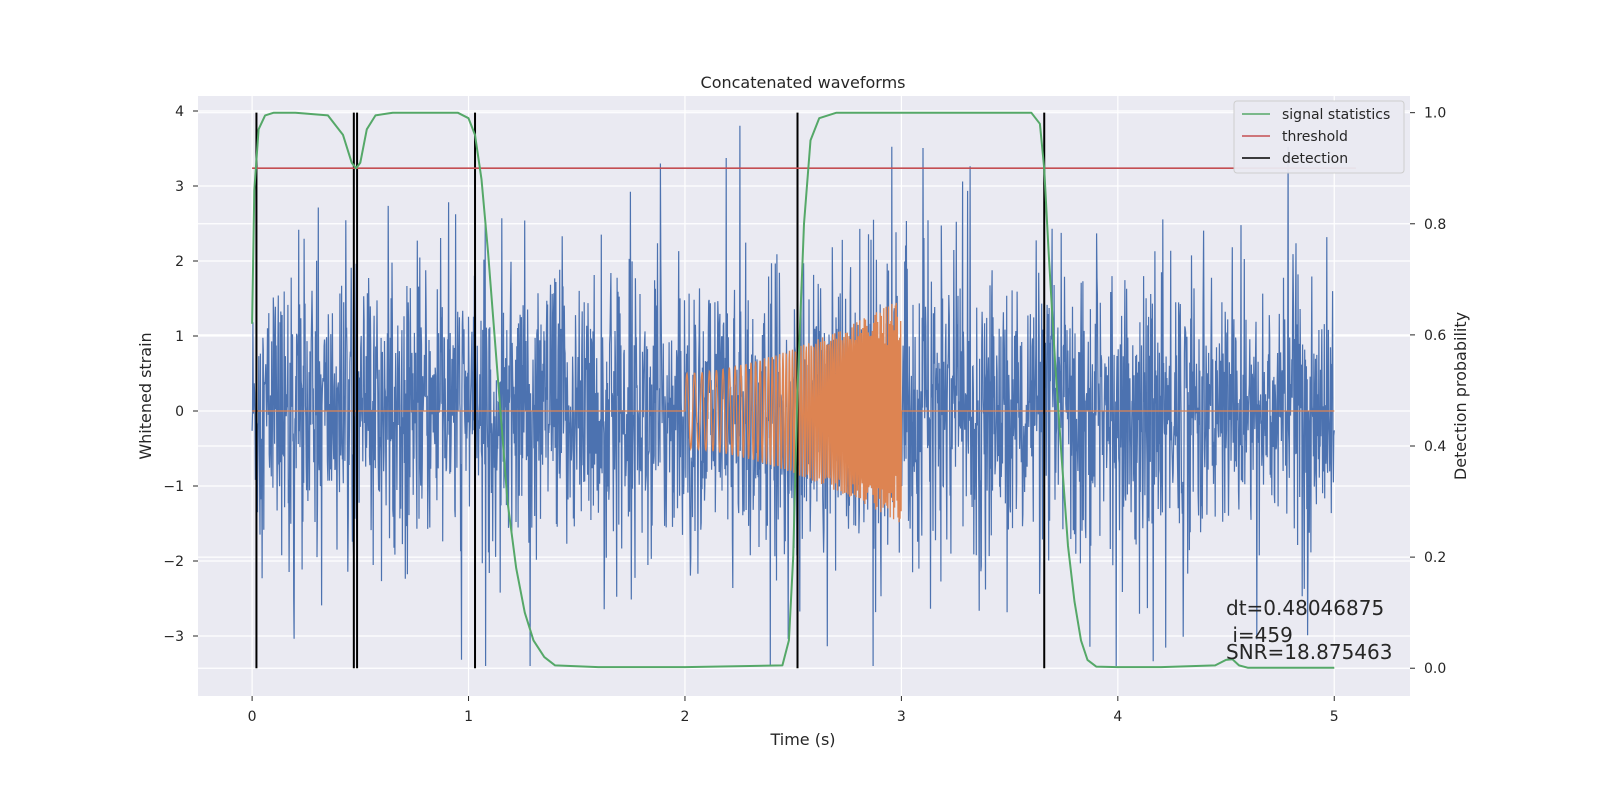 This screenshot has height=800, width=1600. Describe the element at coordinates (1460, 396) in the screenshot. I see `y2-axis-label: Detection probability` at that location.